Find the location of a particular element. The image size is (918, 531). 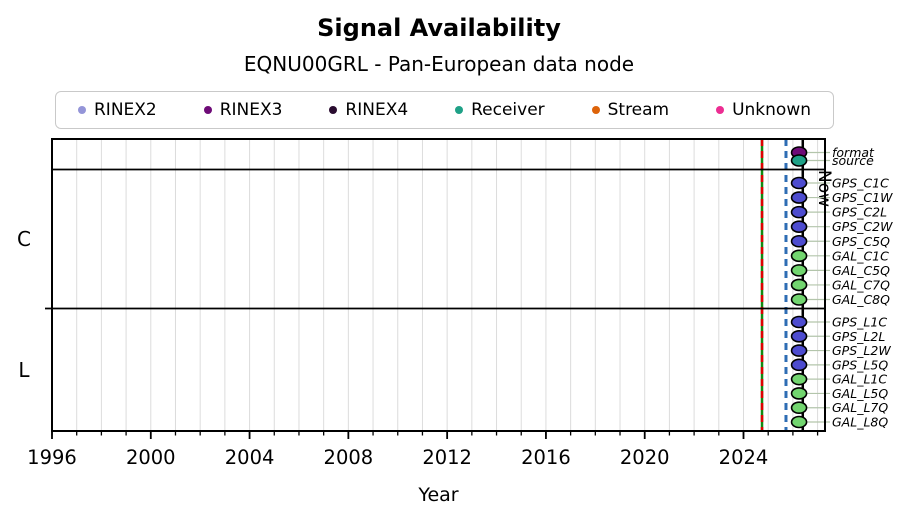

signal-label-source: source is located at coordinates (853, 160).